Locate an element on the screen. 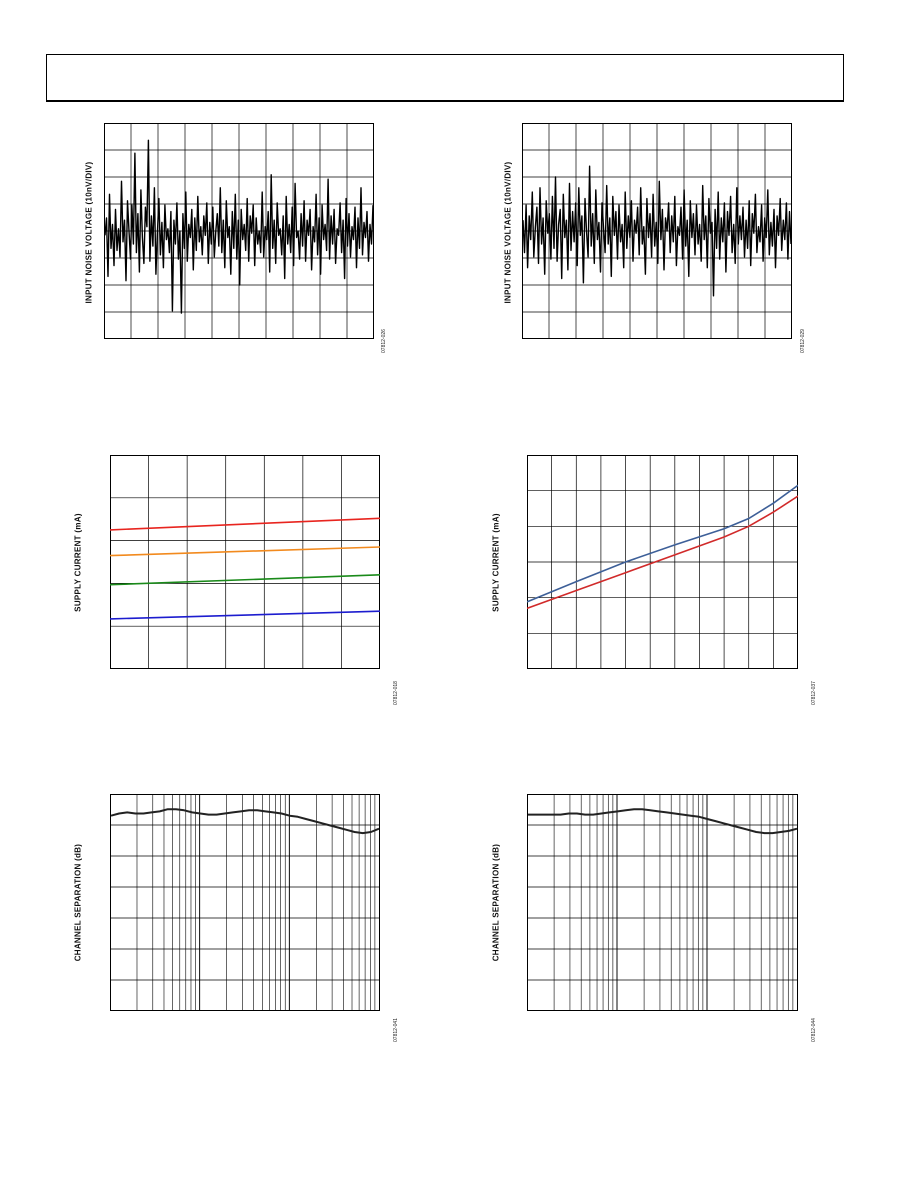 Image resolution: width=918 pixels, height=1188 pixels. noise-left-figure-id: 07812-026 is located at coordinates (384, 341).